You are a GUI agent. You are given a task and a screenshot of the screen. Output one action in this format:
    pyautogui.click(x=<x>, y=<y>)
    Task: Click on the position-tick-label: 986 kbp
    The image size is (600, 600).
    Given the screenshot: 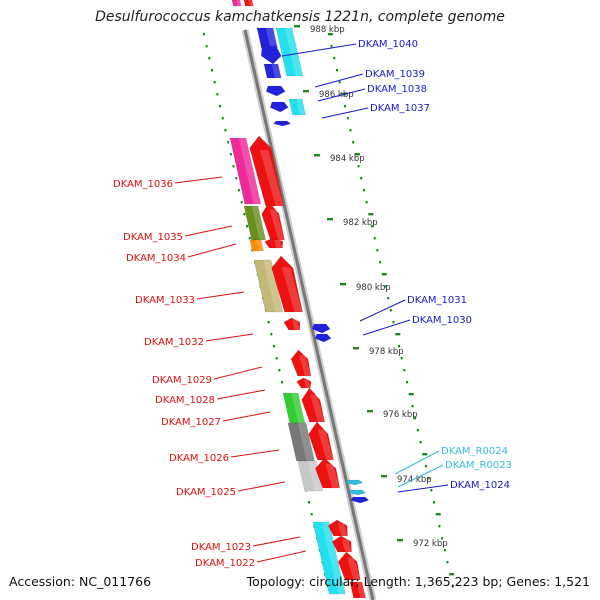 What is the action you would take?
    pyautogui.click(x=336, y=95)
    